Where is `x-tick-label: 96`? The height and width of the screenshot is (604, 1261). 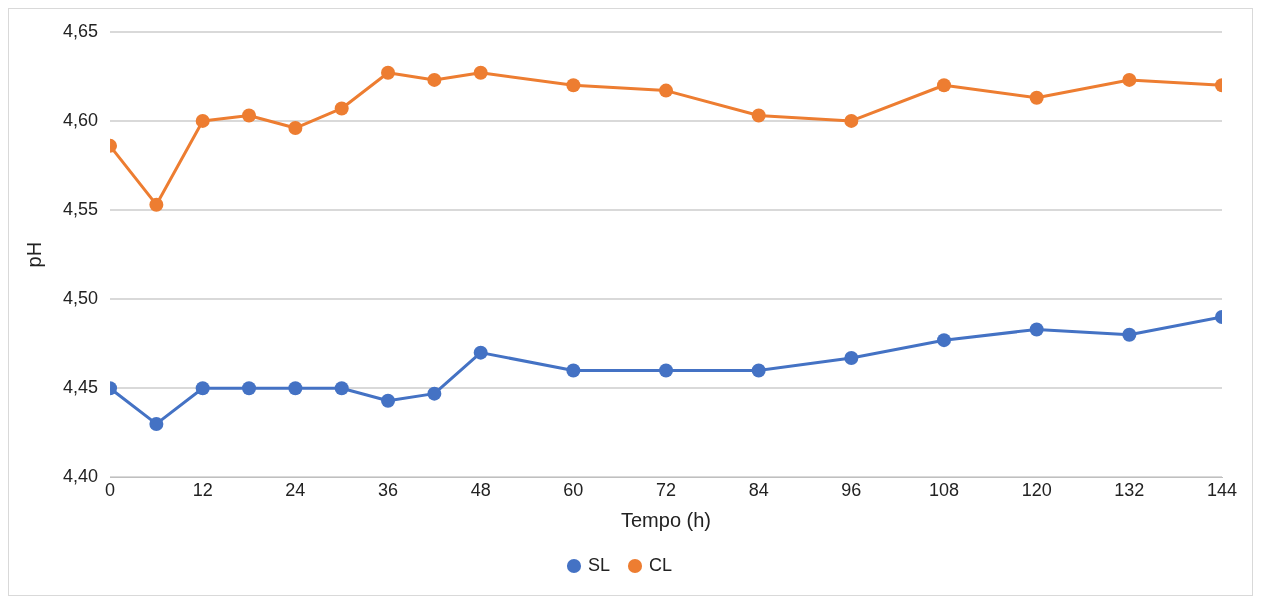
x-tick-label: 96 is located at coordinates (851, 490).